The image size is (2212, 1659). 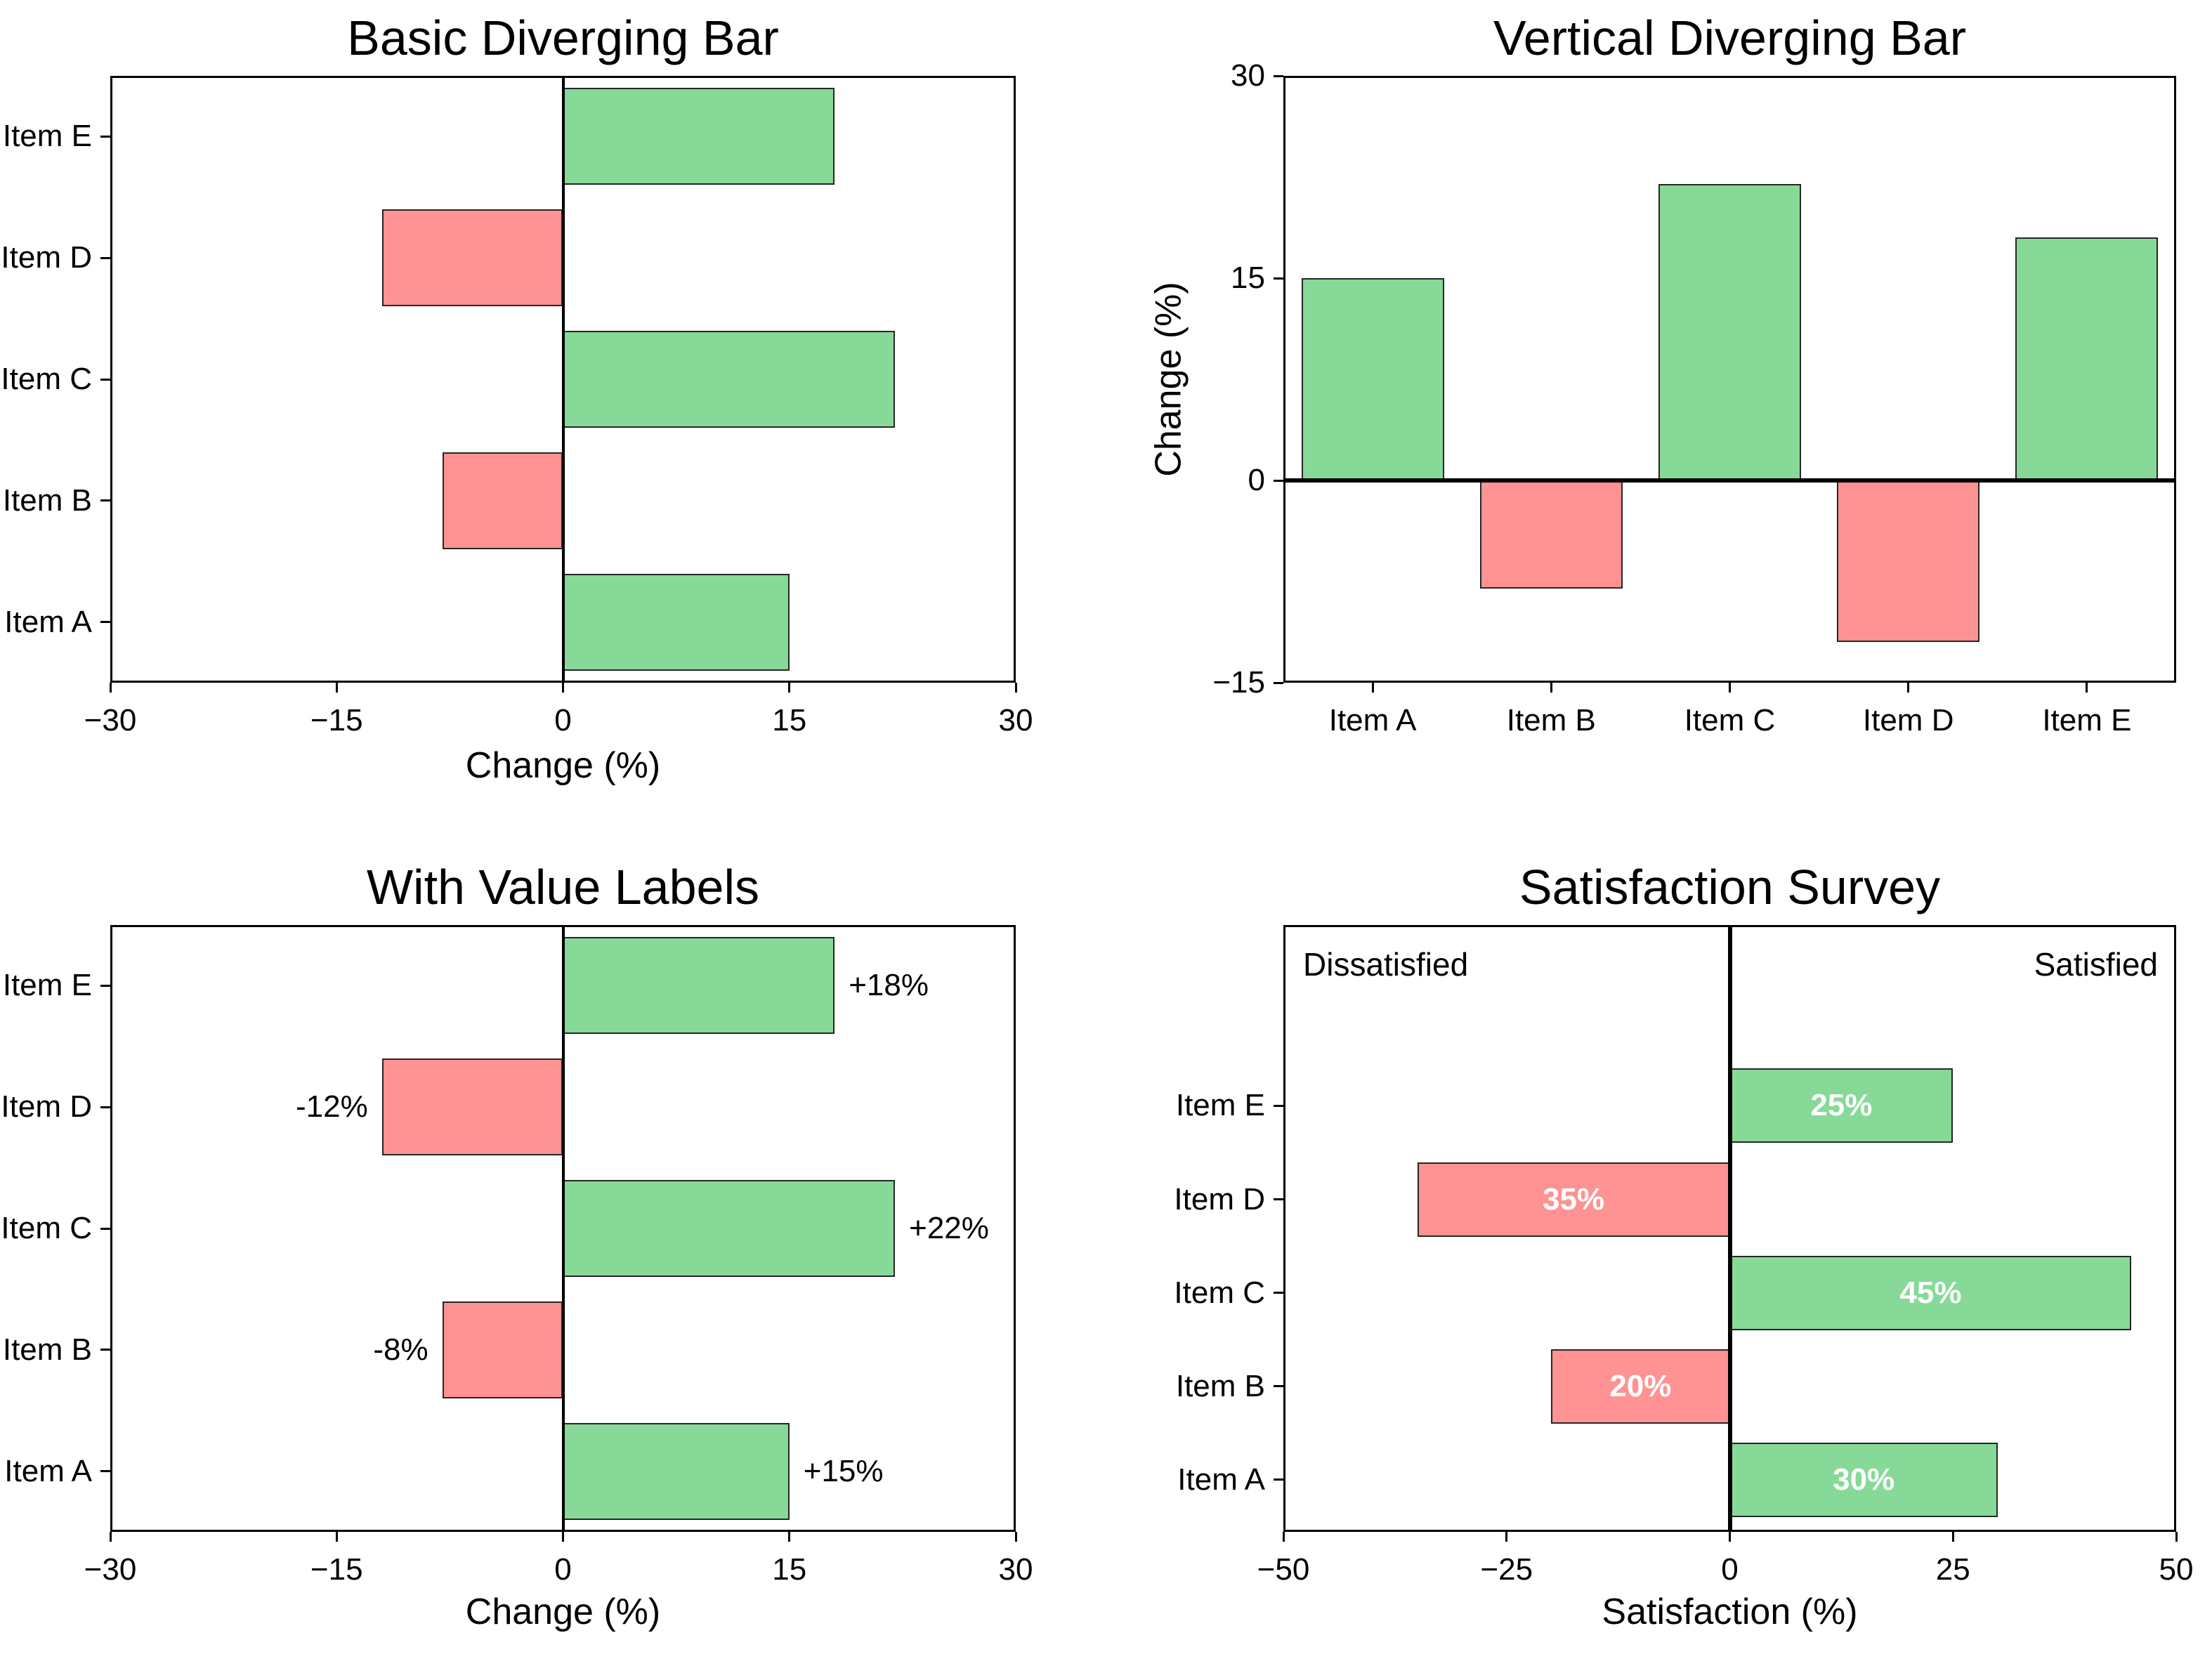 What do you see at coordinates (336, 1569) in the screenshot?
I see `x-tick-label: −15` at bounding box center [336, 1569].